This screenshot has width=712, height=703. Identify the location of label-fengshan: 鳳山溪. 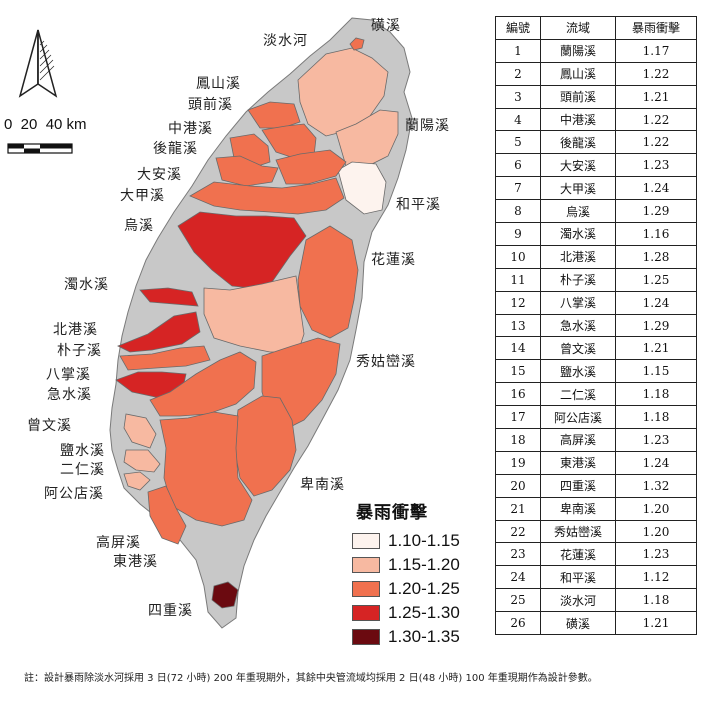
(218, 84).